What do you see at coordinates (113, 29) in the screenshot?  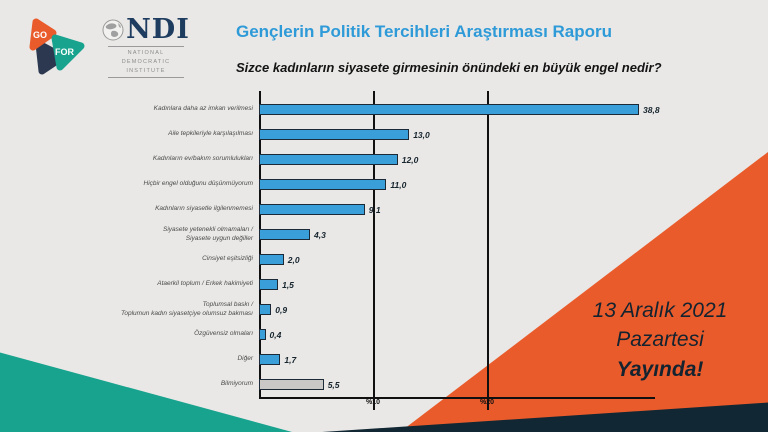 I see `ndi-globe-icon` at bounding box center [113, 29].